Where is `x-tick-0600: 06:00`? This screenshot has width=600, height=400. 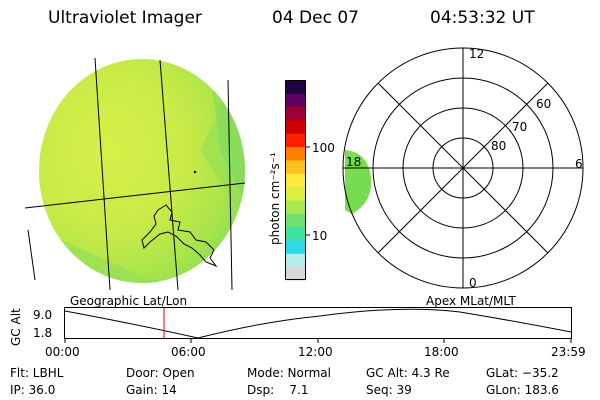 x-tick-0600: 06:00 is located at coordinates (188, 352).